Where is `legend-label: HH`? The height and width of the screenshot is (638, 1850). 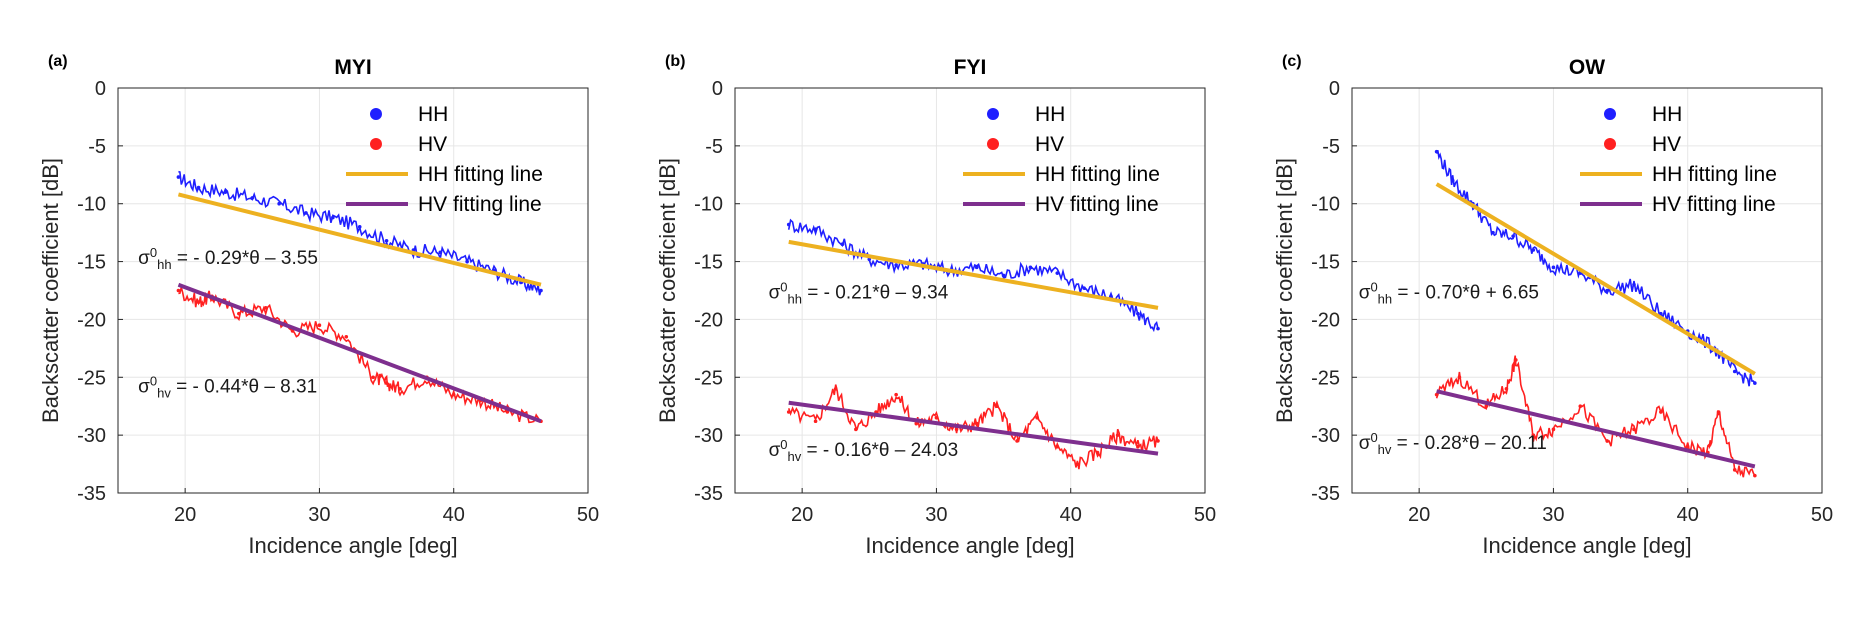
legend-label: HH is located at coordinates (1667, 114).